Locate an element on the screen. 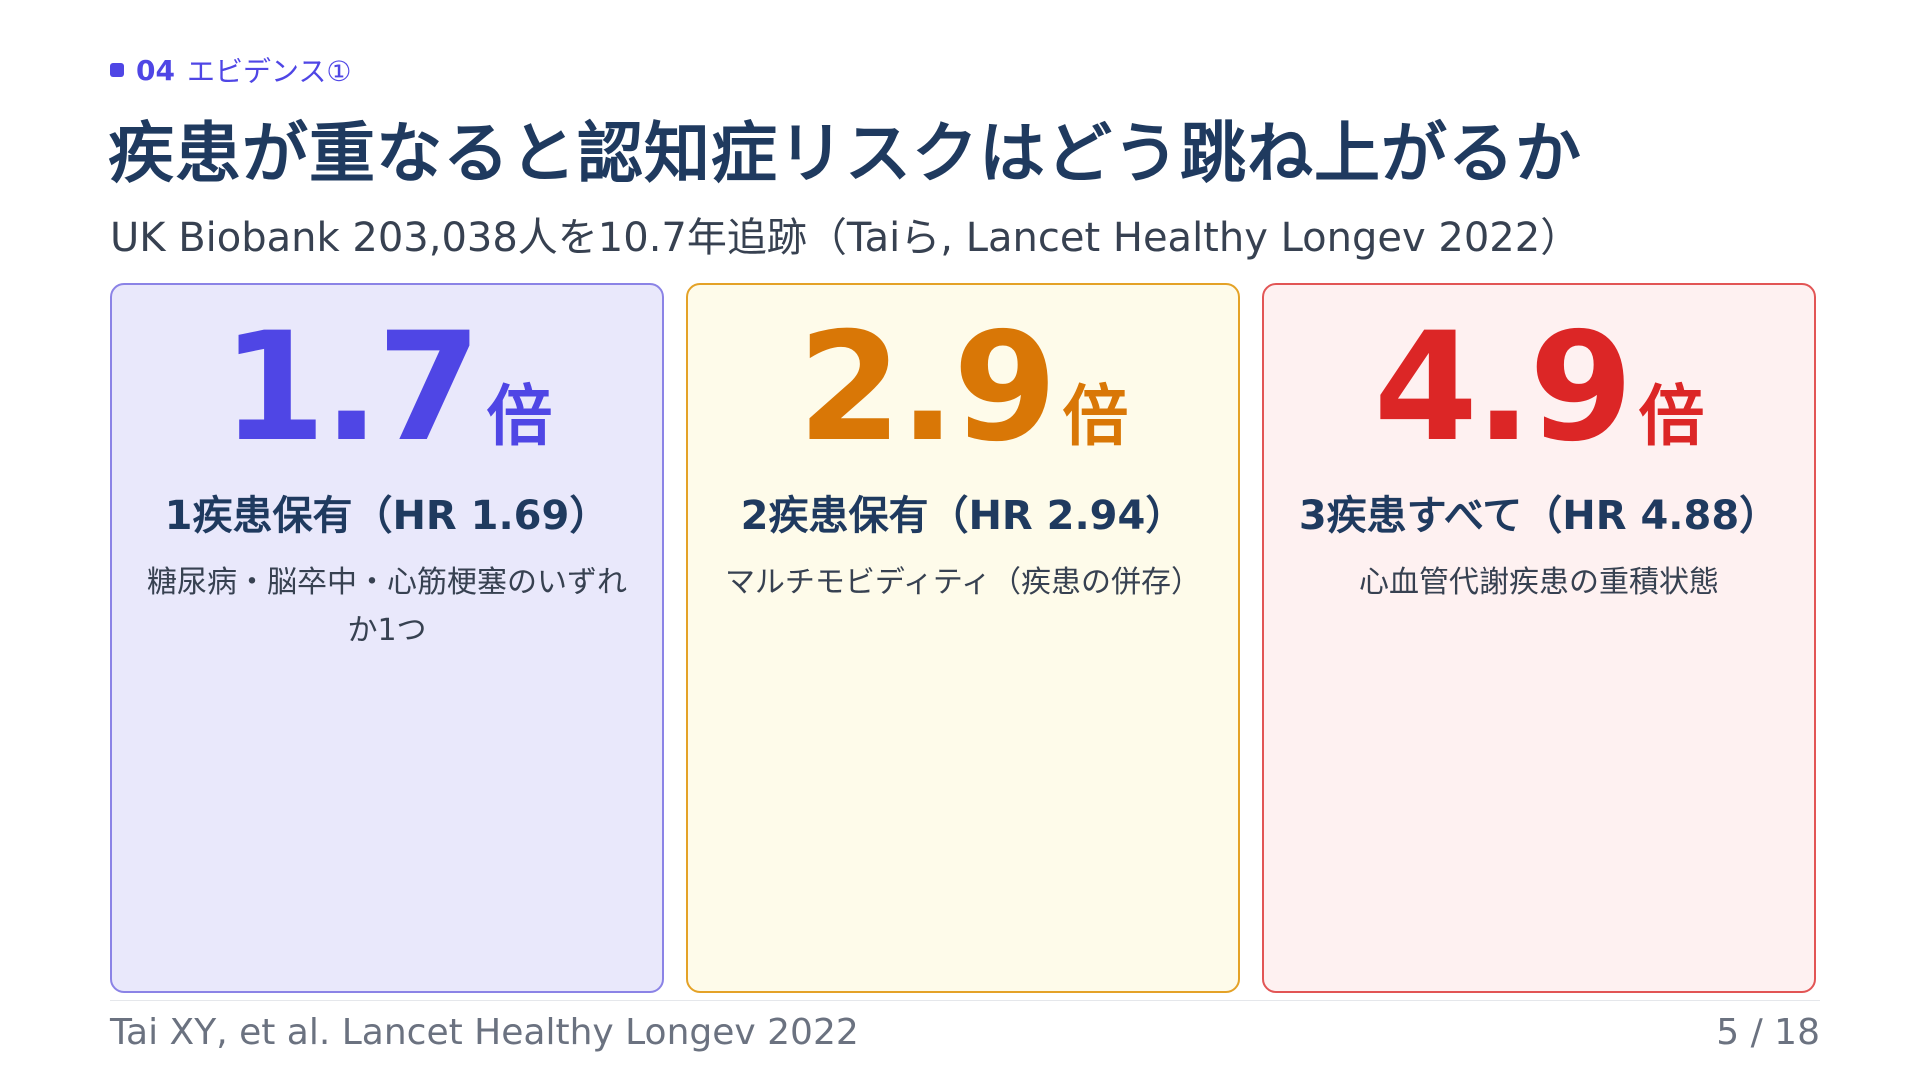 The image size is (1920, 1080). stat-figure: 2.9 倍 is located at coordinates (963, 388).